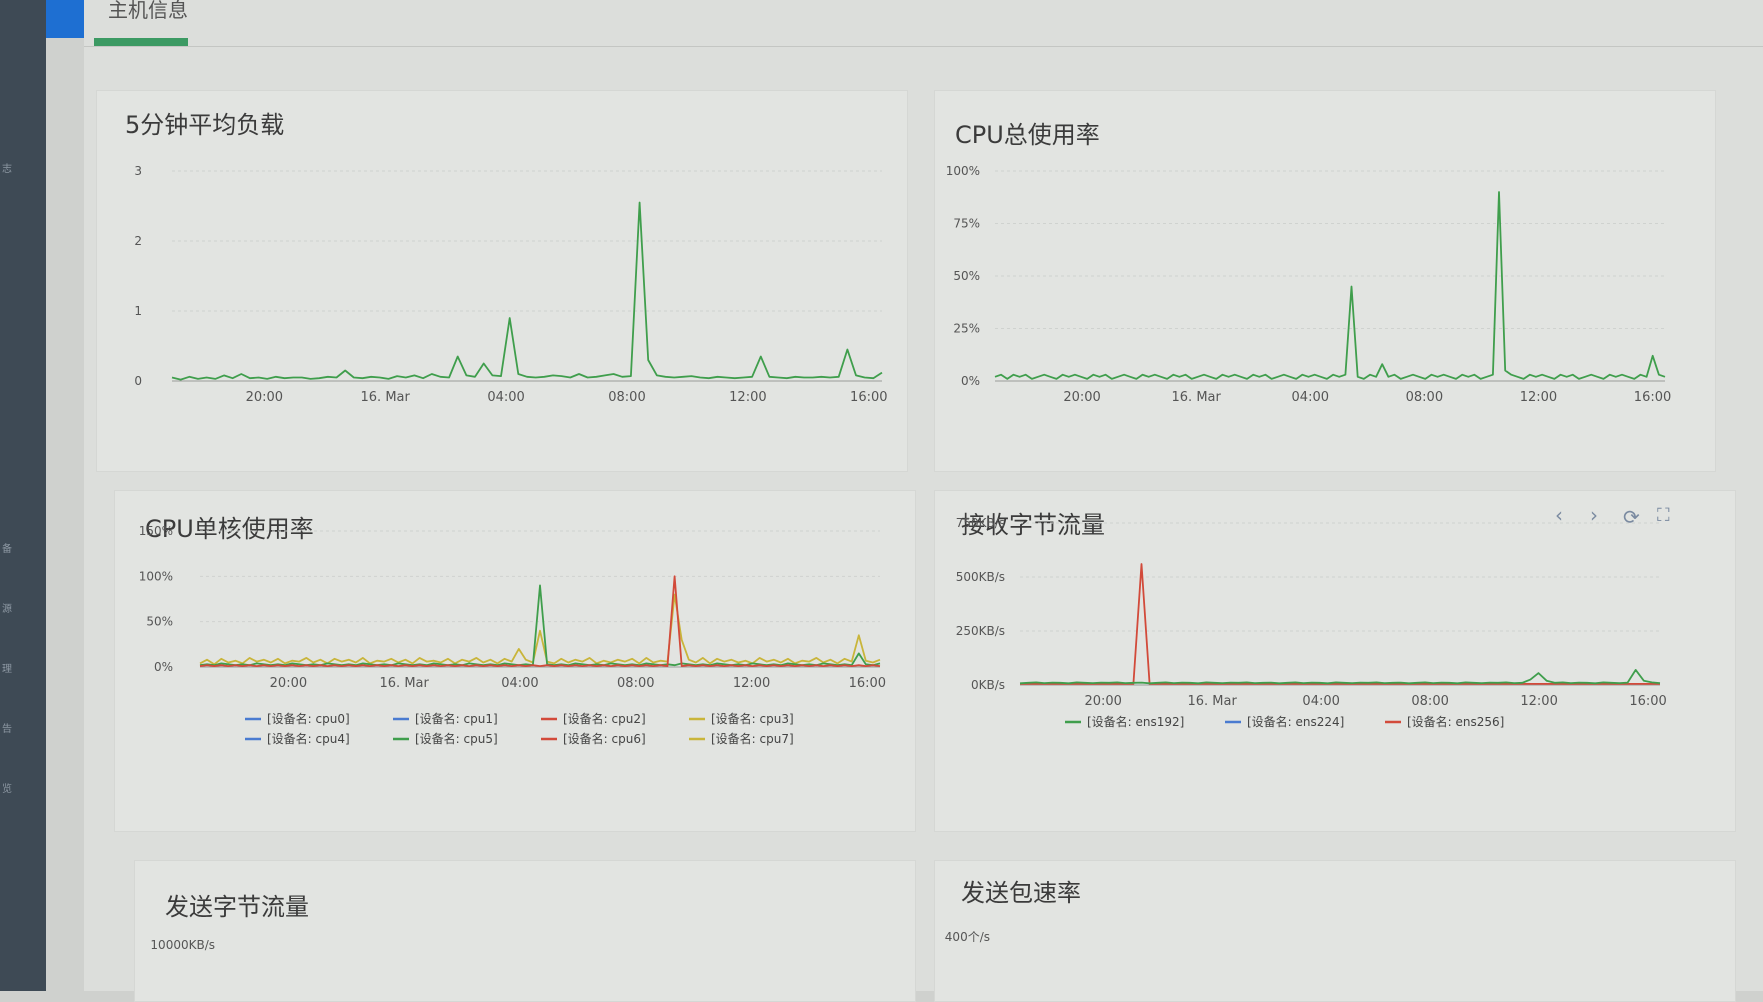 The height and width of the screenshot is (1002, 1763). I want to click on sidebar-item-0: 志, so click(7, 169).